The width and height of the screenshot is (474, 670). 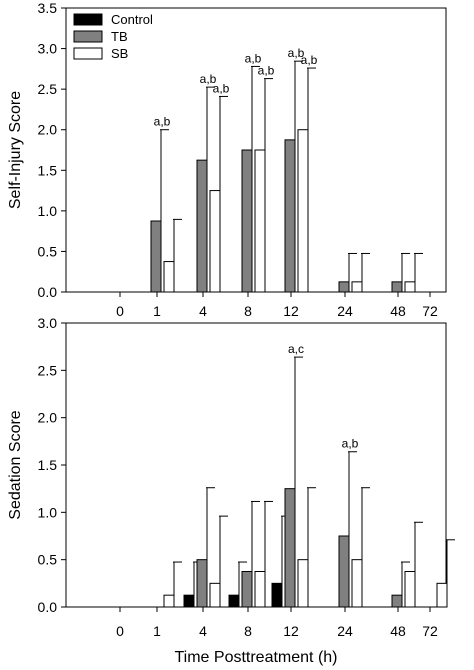 What do you see at coordinates (15, 465) in the screenshot?
I see `y-axis-title: Sedation Score` at bounding box center [15, 465].